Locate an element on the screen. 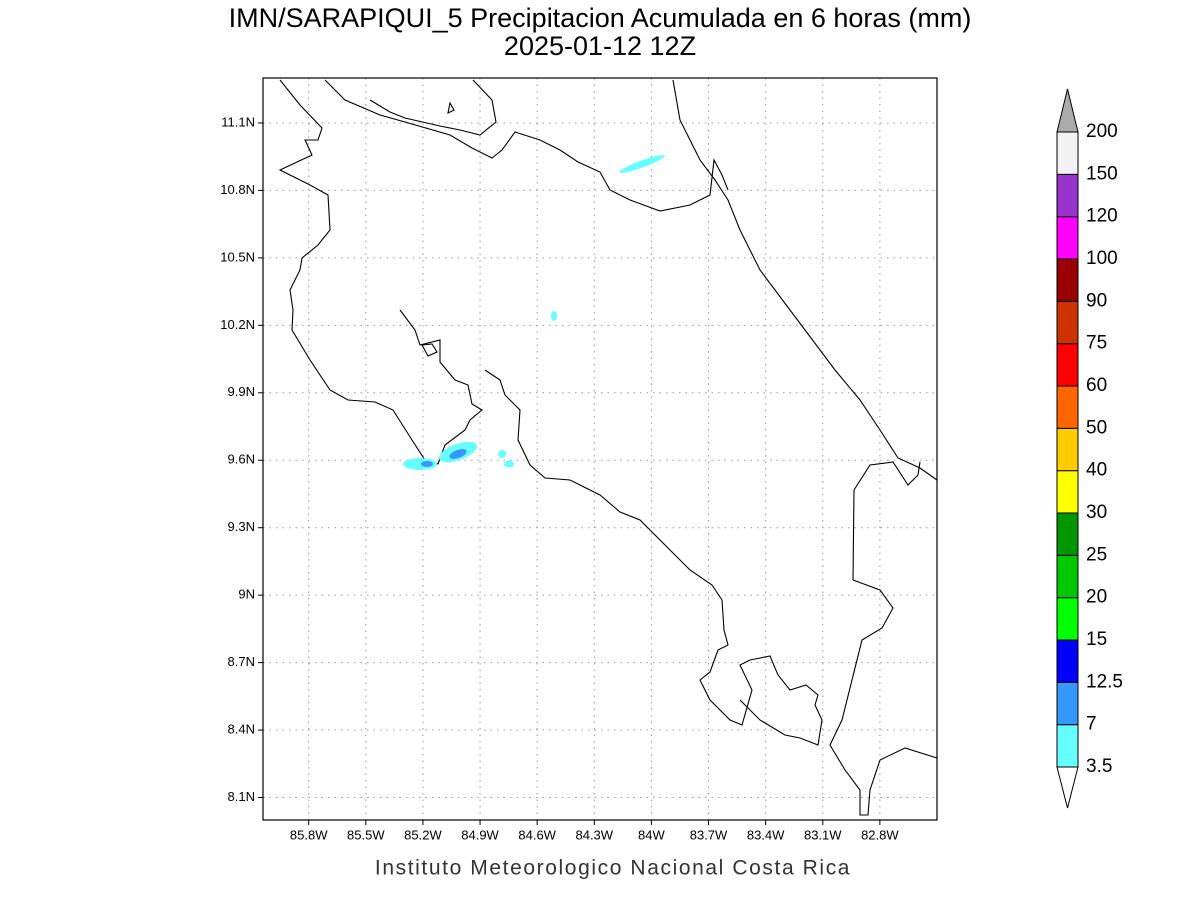  colorbar-label: 7 is located at coordinates (1091, 724).